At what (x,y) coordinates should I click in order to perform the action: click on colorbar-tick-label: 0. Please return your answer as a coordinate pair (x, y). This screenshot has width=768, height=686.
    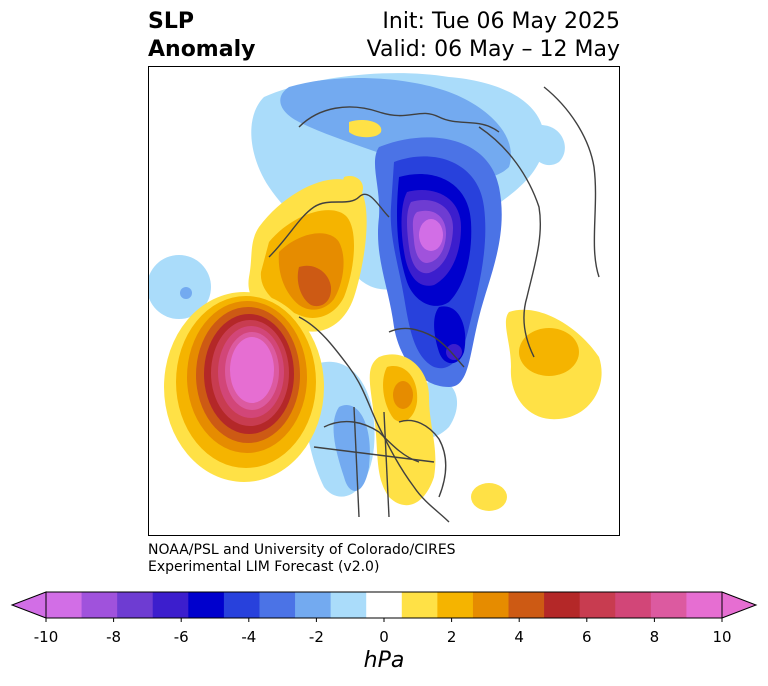
    Looking at the image, I should click on (384, 637).